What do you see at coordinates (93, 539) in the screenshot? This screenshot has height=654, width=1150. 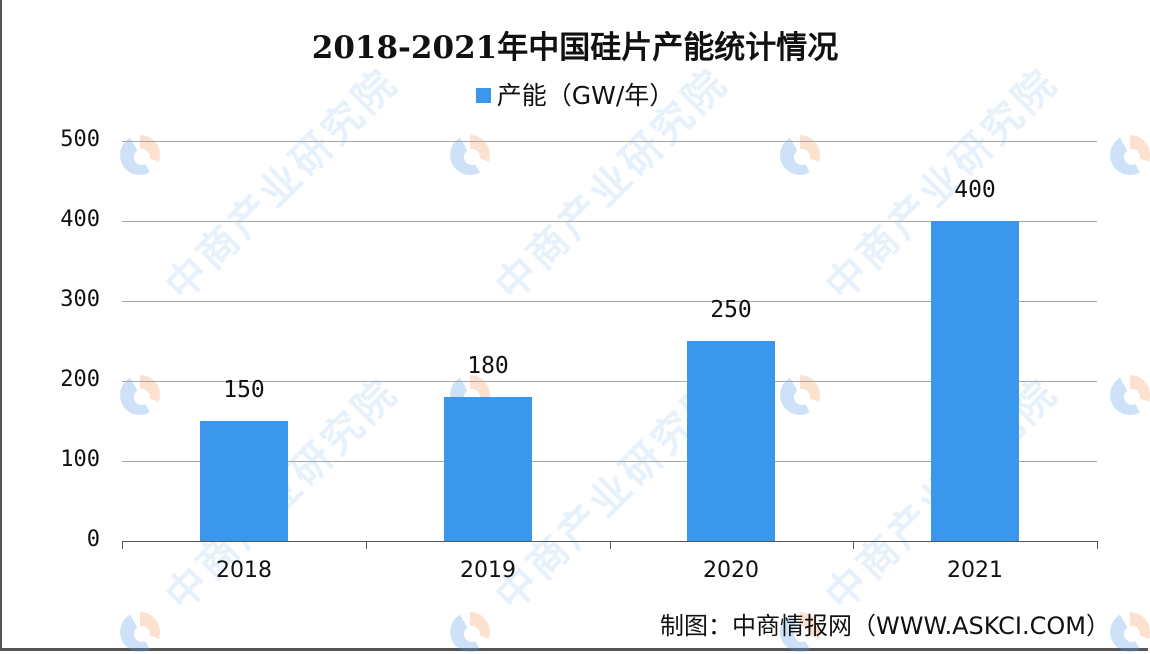 I see `y-tick-label: 0` at bounding box center [93, 539].